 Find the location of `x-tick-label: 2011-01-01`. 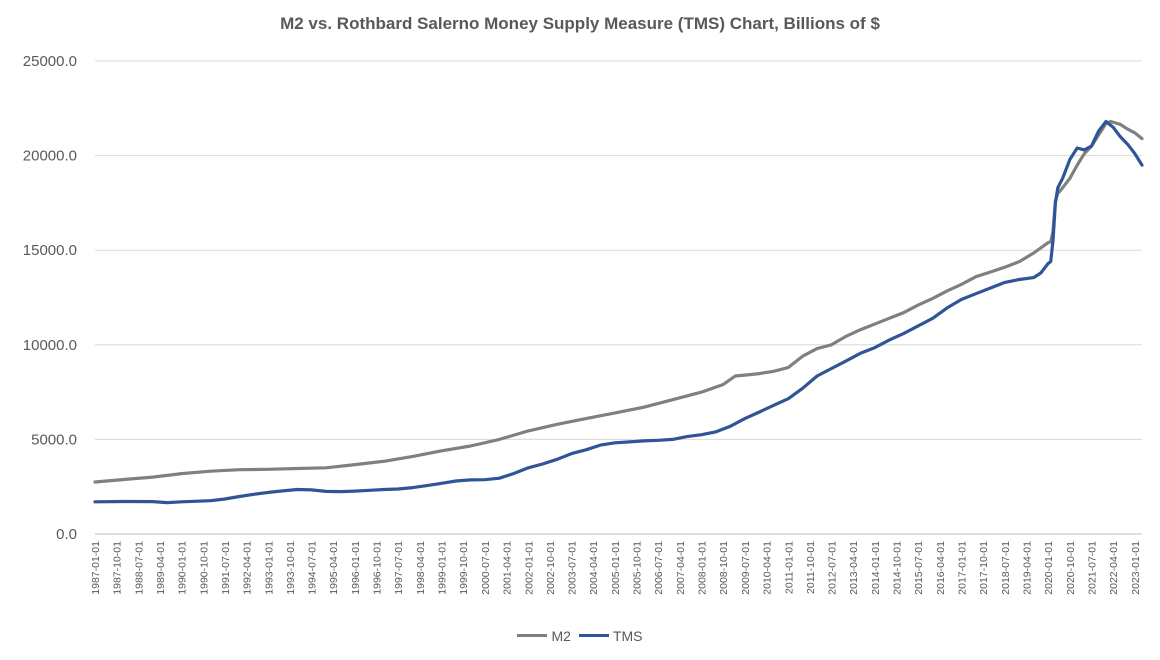

x-tick-label: 2011-01-01 is located at coordinates (789, 567).